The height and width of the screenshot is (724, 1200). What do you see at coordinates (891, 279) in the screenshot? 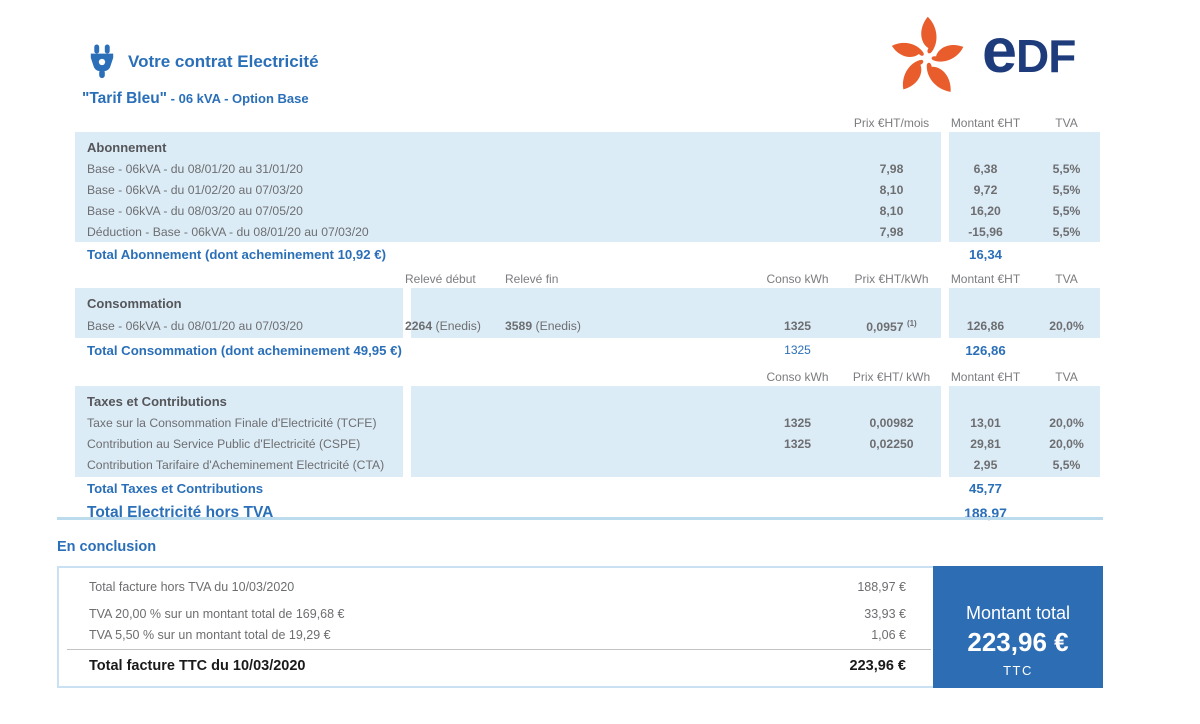
I see `col-header-prix-kwh: Prix €HT/kWh` at bounding box center [891, 279].